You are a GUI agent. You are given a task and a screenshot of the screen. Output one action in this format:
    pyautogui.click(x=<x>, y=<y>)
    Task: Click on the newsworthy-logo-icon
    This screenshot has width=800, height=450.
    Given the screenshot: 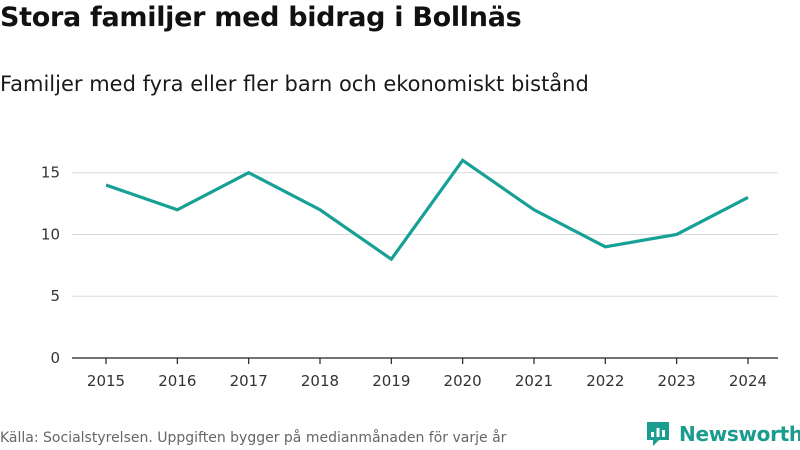 What is the action you would take?
    pyautogui.click(x=658, y=434)
    